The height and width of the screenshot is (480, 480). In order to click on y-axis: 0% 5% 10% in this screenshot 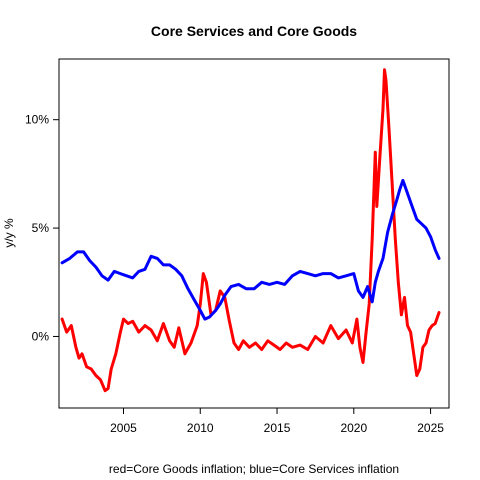, I will do `click(42, 228)`.